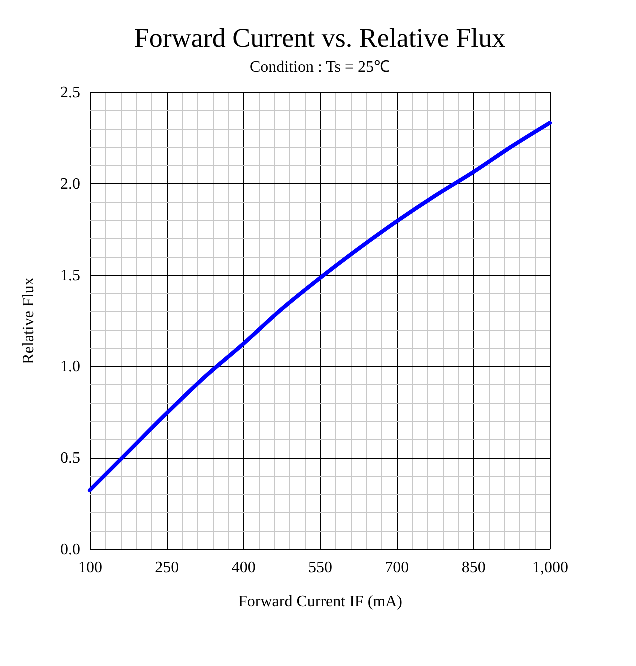  What do you see at coordinates (320, 568) in the screenshot?
I see `x-tick-label: 550` at bounding box center [320, 568].